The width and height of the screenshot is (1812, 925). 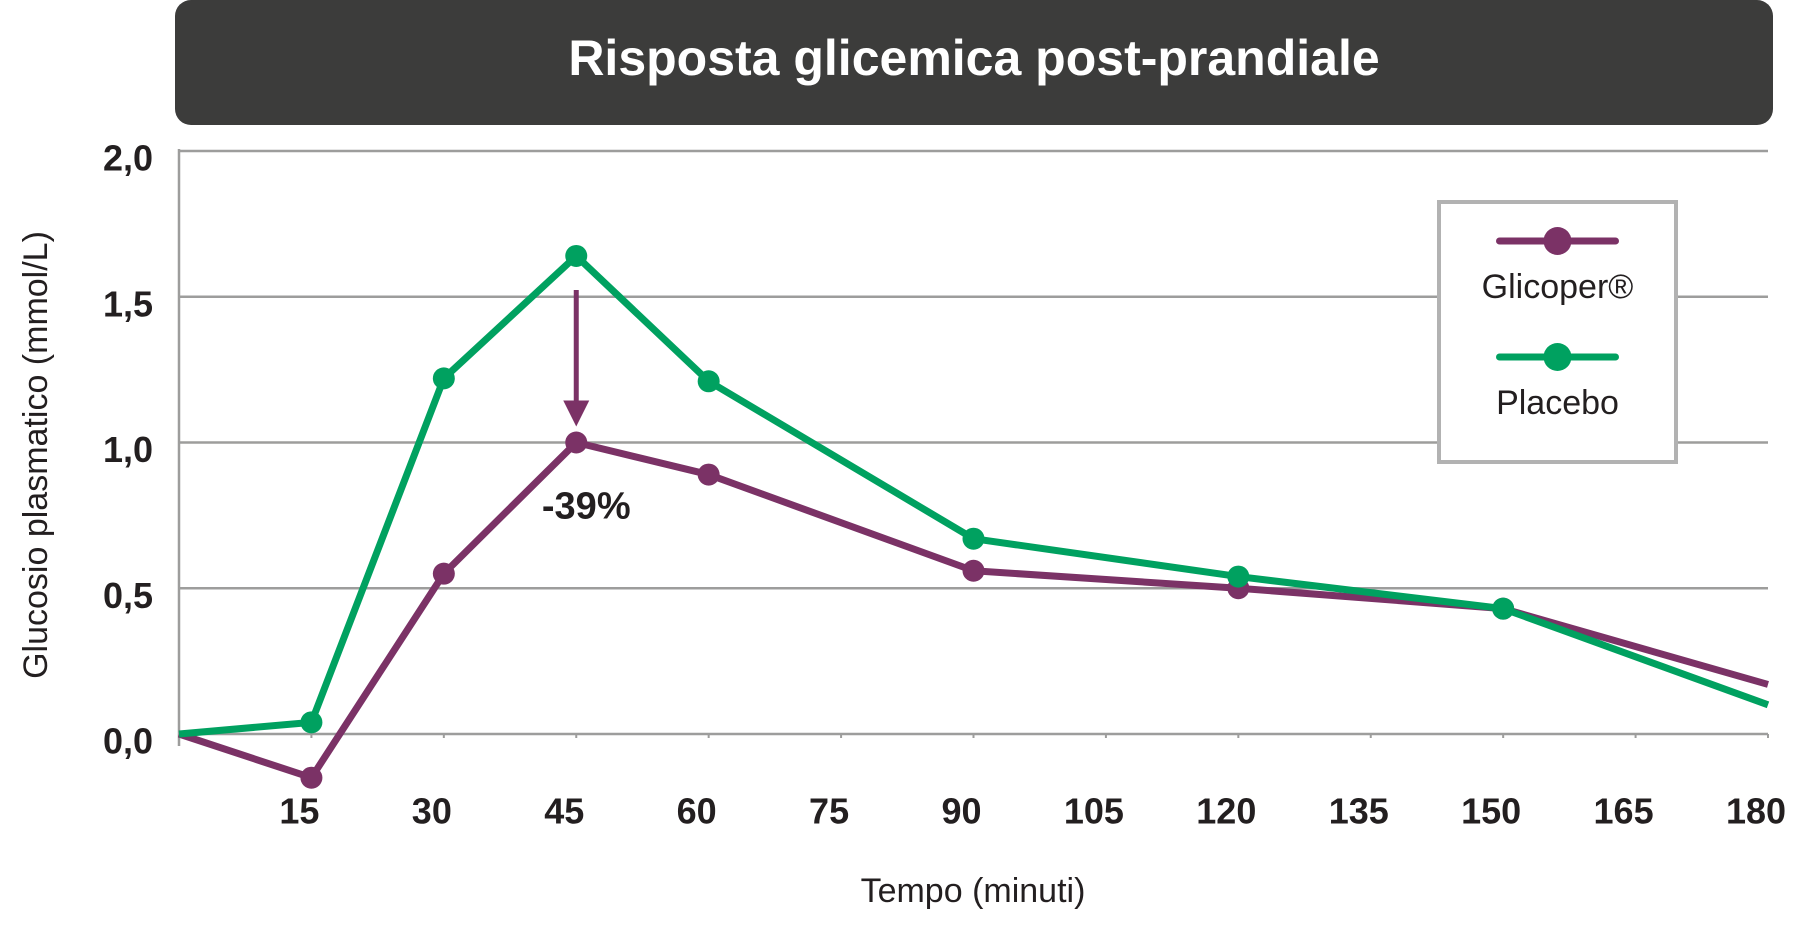 What do you see at coordinates (1756, 811) in the screenshot?
I see `x-tick-label: 180` at bounding box center [1756, 811].